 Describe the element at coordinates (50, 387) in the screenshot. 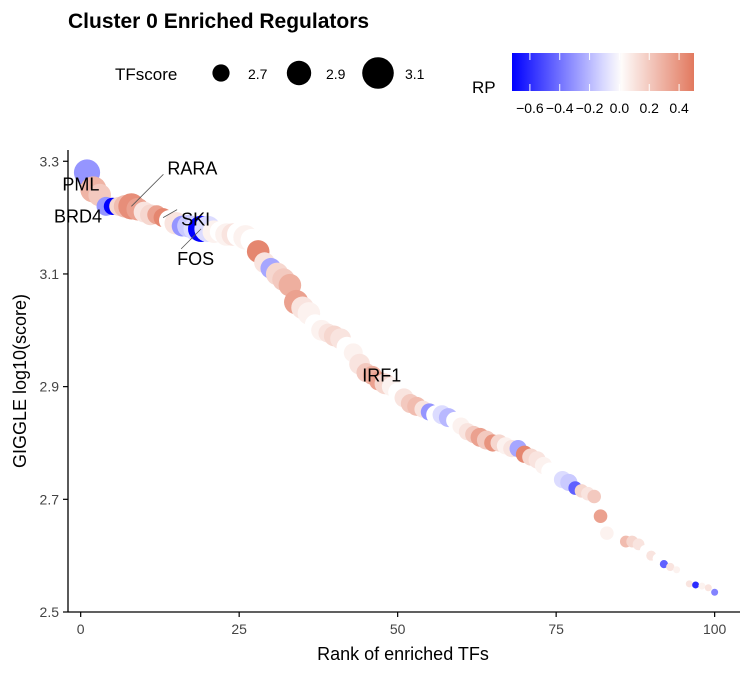

I see `y-tick-label: 2.9` at that location.